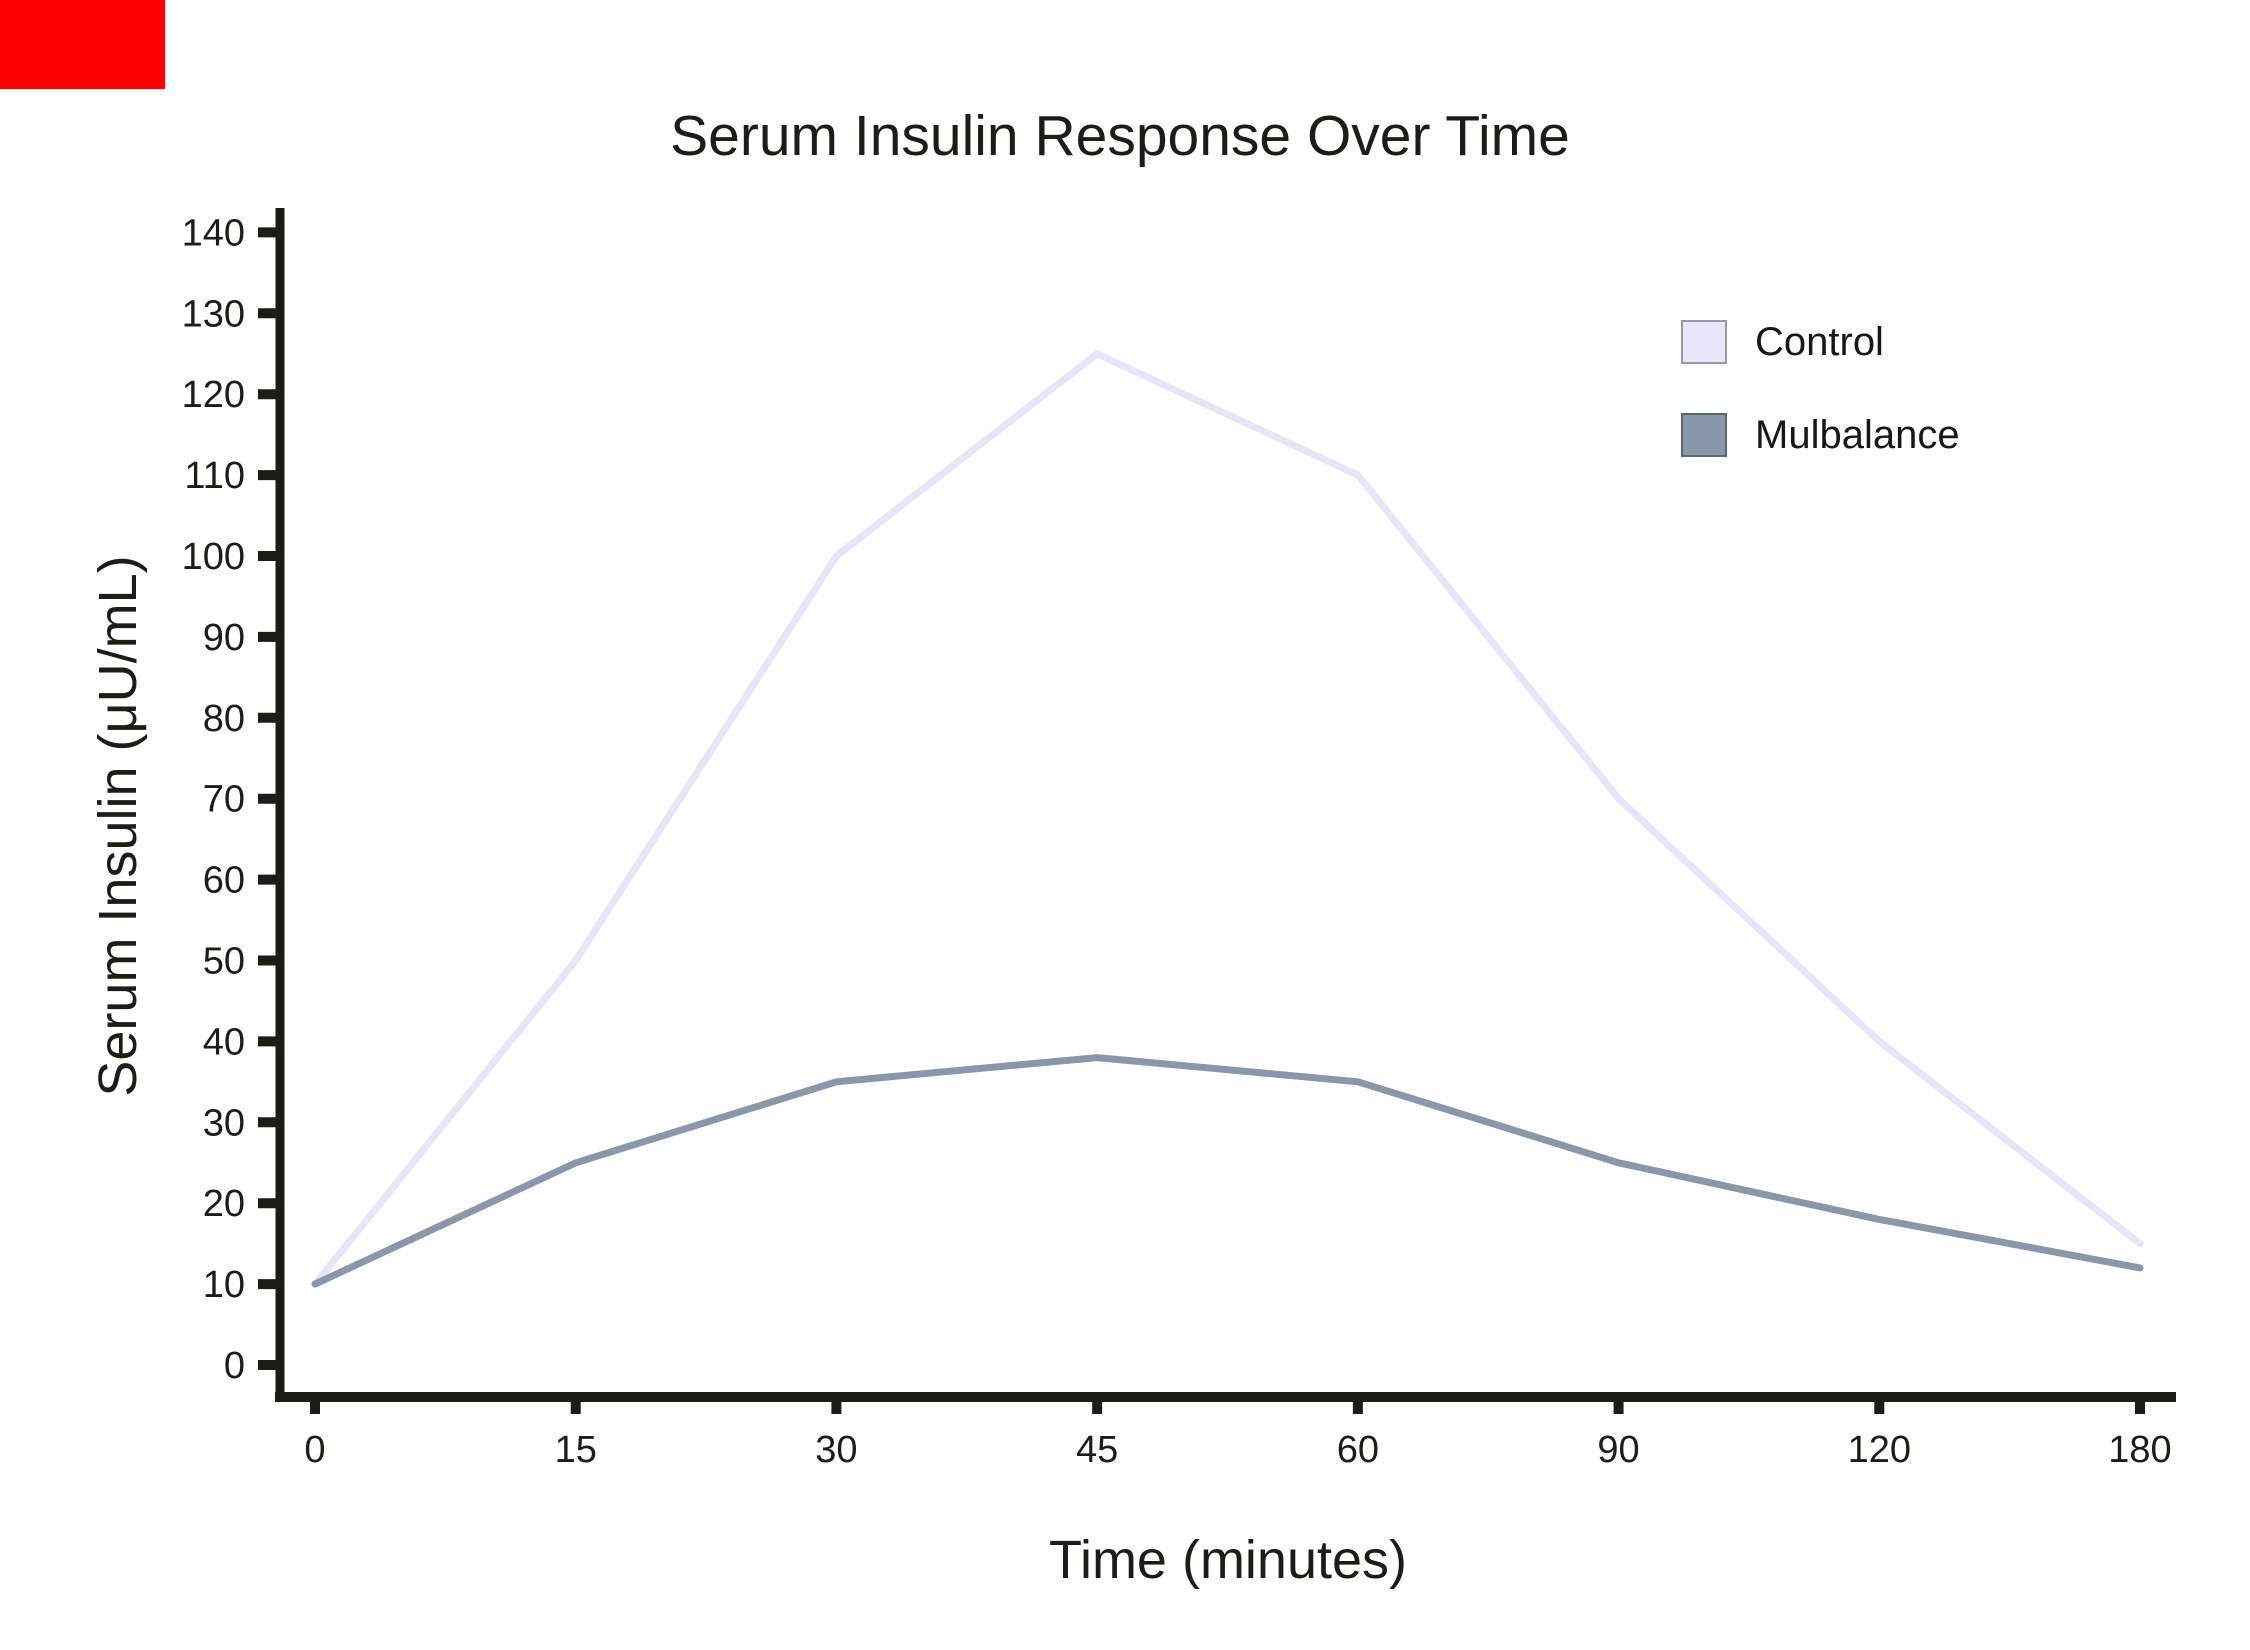 The width and height of the screenshot is (2250, 1650). What do you see at coordinates (1704, 435) in the screenshot?
I see `legend-swatch-mulbalance` at bounding box center [1704, 435].